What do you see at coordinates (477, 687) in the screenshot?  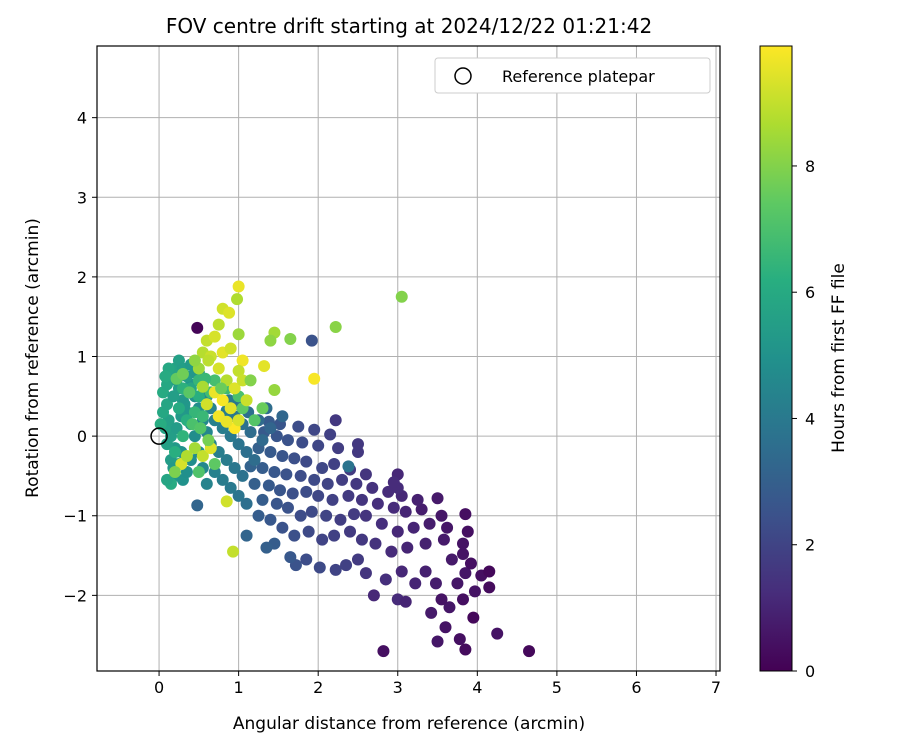 I see `x-tick-label: 4` at bounding box center [477, 687].